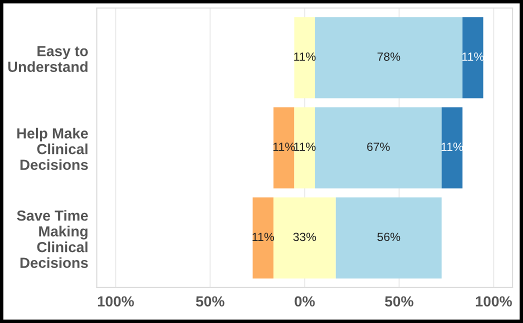 Image resolution: width=523 pixels, height=323 pixels. I want to click on y-tick-label: Help Make Clinical Decisions, so click(52, 149).